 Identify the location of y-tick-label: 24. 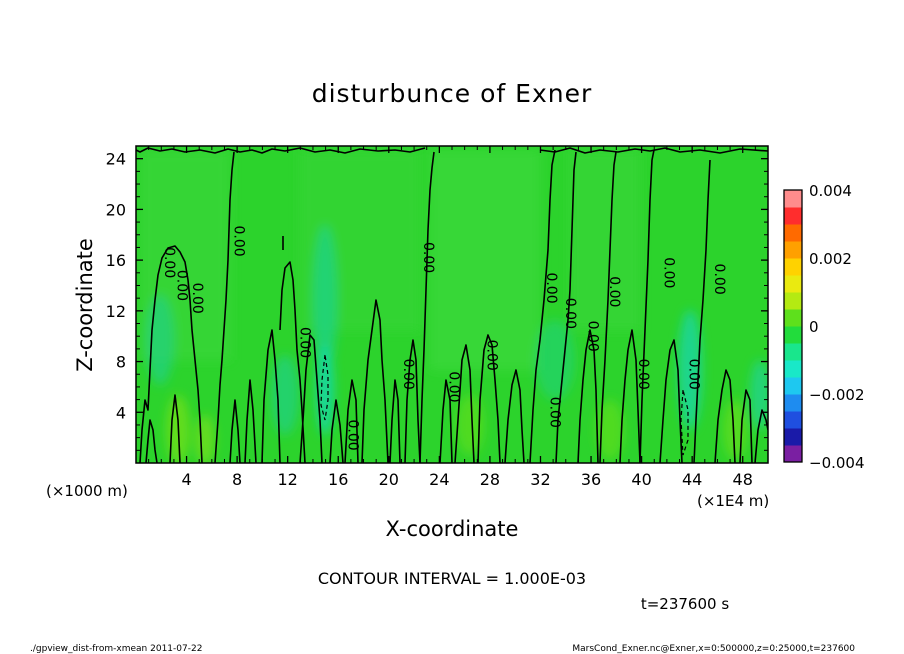
(116, 159).